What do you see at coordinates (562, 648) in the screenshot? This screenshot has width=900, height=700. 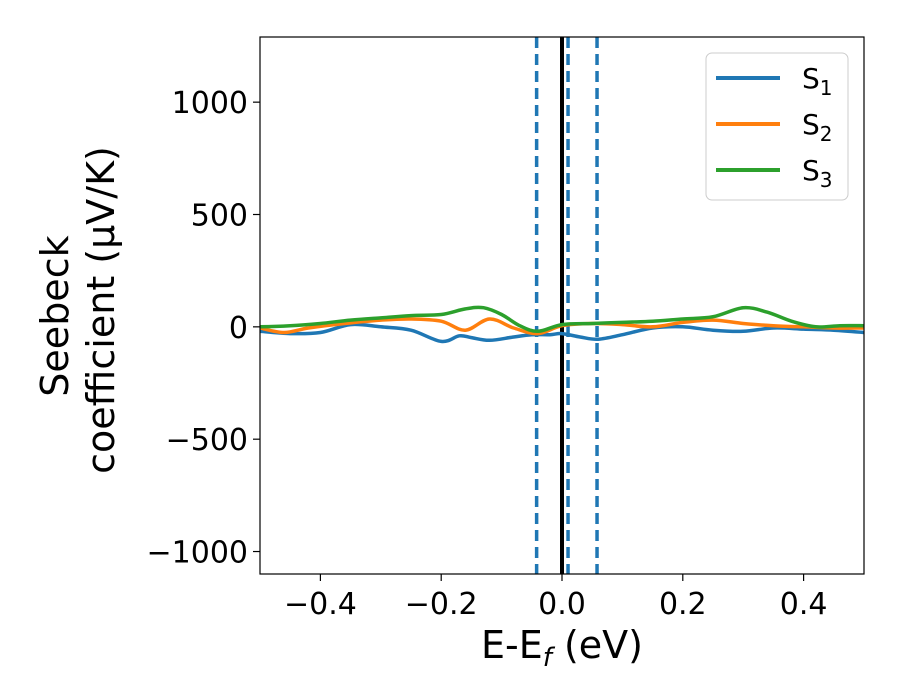 I see `x-axis-label: E-Ef (eV)` at bounding box center [562, 648].